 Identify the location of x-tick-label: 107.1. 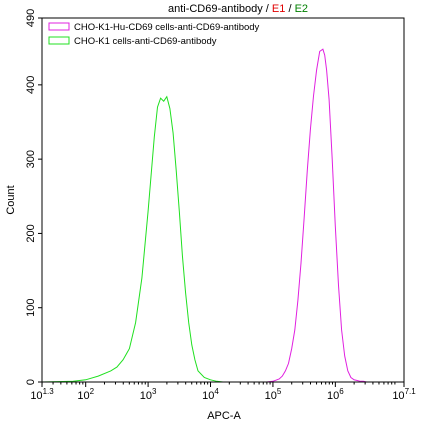
(404, 394).